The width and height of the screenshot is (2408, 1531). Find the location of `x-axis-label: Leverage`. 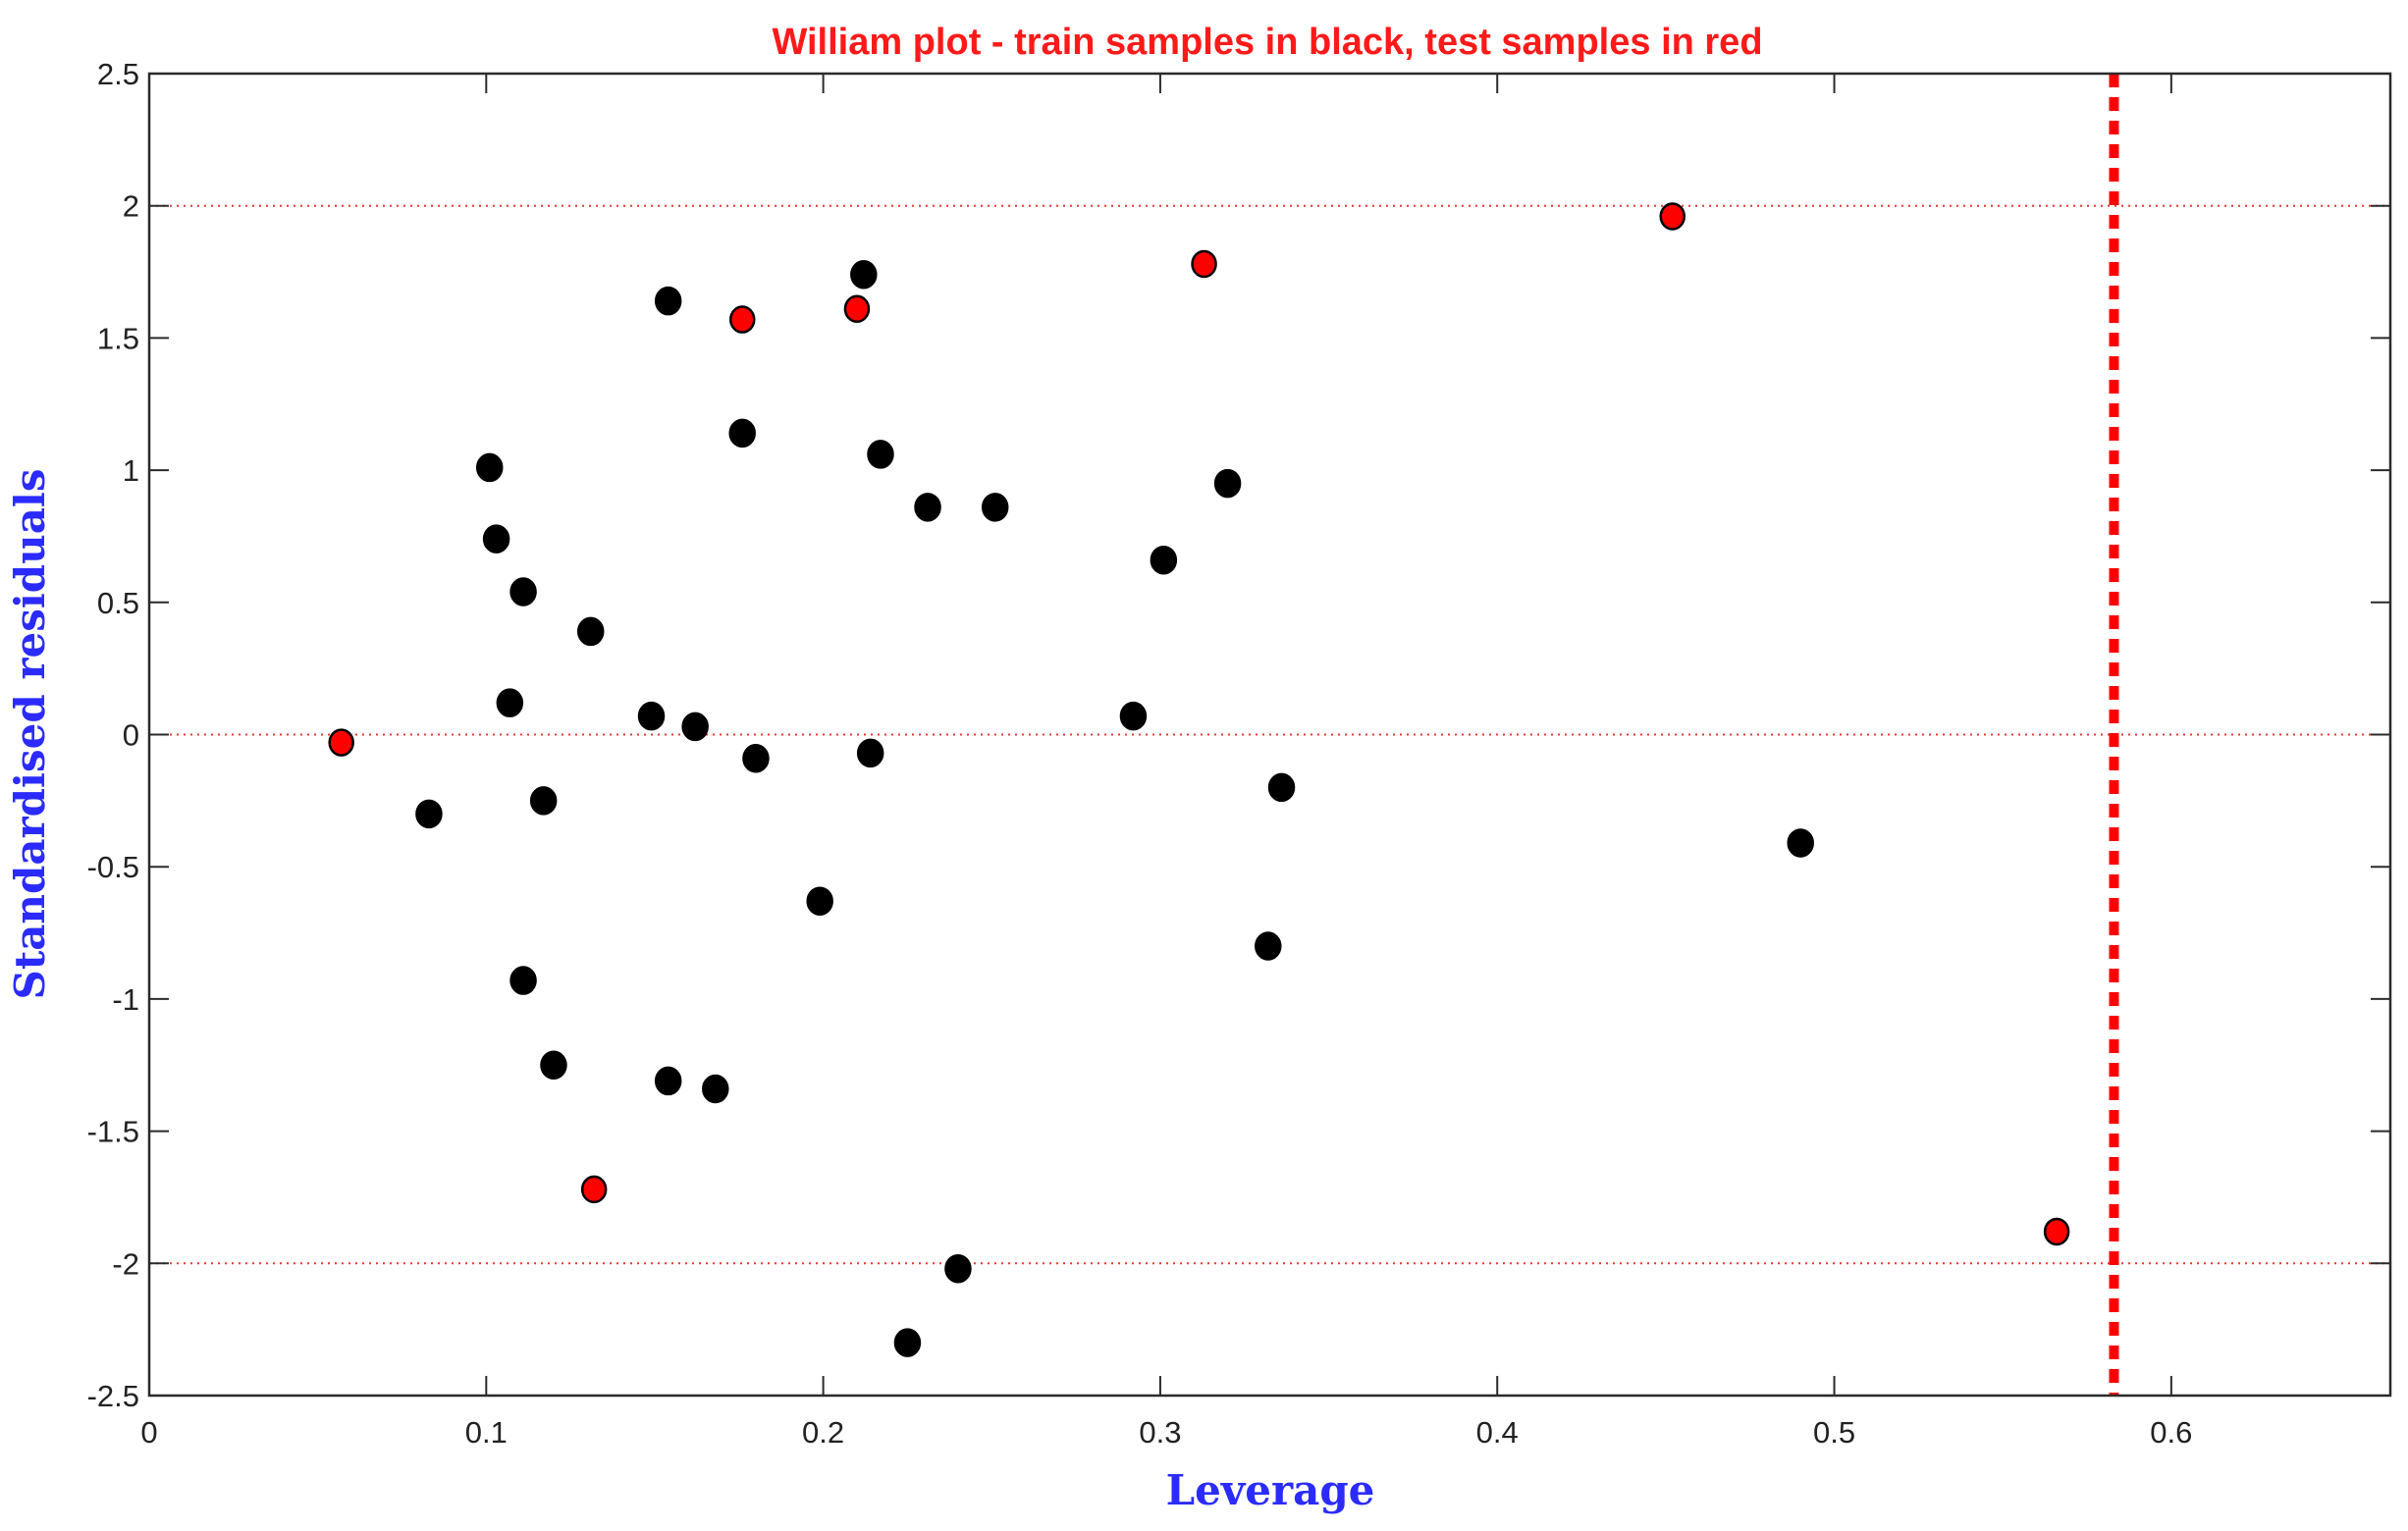

x-axis-label: Leverage is located at coordinates (1270, 1490).